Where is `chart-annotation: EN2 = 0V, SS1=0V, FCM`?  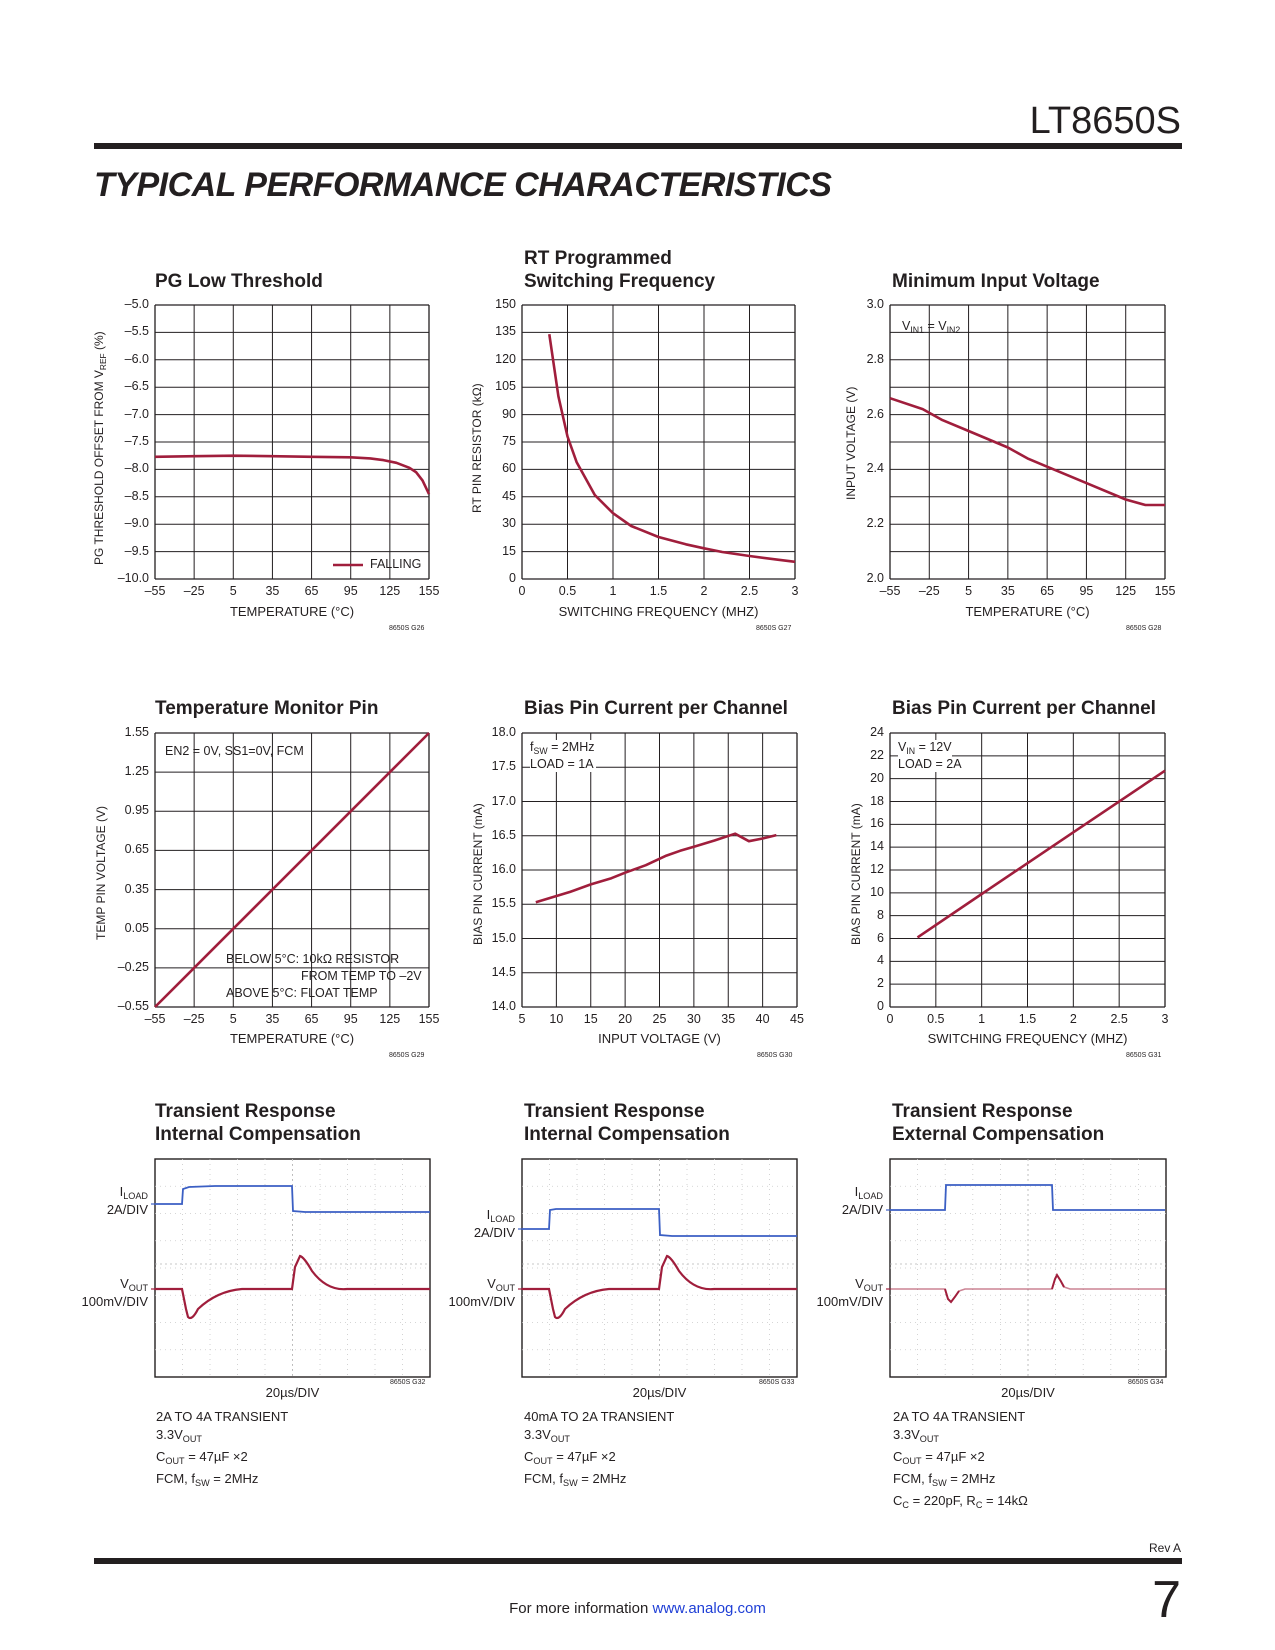
chart-annotation: EN2 = 0V, SS1=0V, FCM is located at coordinates (234, 751).